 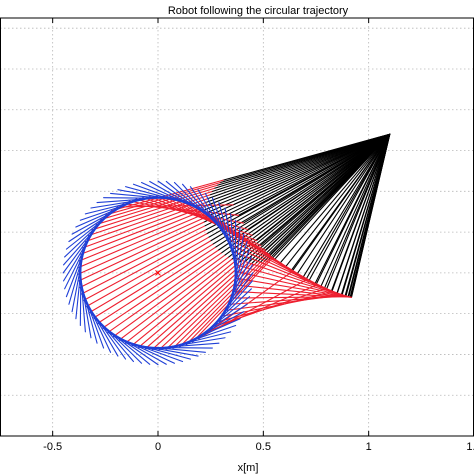 I want to click on x-tick-label-3: 1, so click(x=369, y=447).